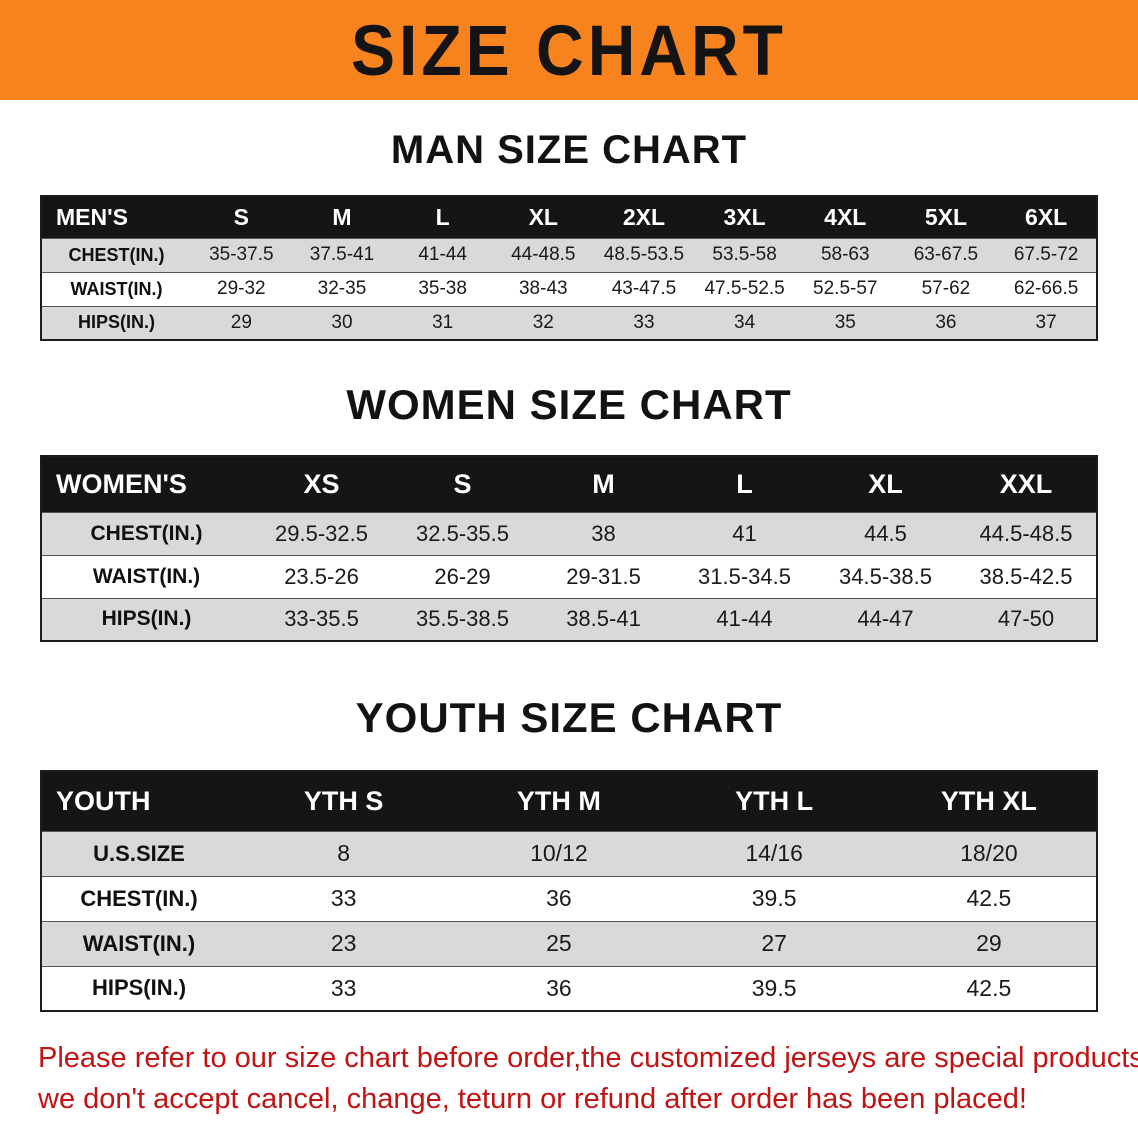 The width and height of the screenshot is (1138, 1132). Describe the element at coordinates (559, 853) in the screenshot. I see `size-value: 10/12` at that location.